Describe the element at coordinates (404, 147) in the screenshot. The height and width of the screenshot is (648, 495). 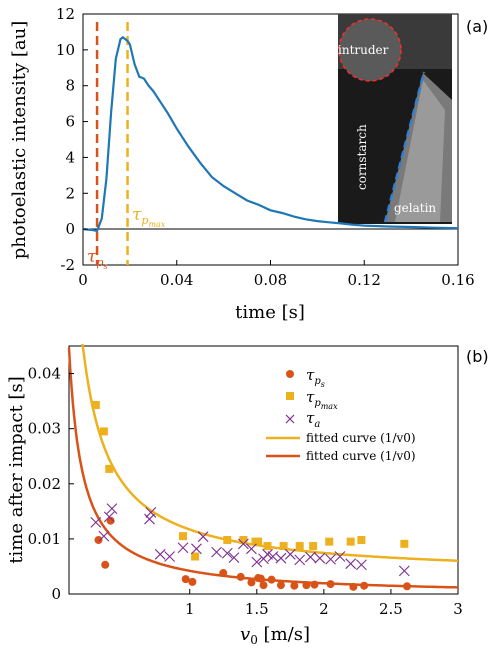
I see `gelatin-interface-line` at that location.